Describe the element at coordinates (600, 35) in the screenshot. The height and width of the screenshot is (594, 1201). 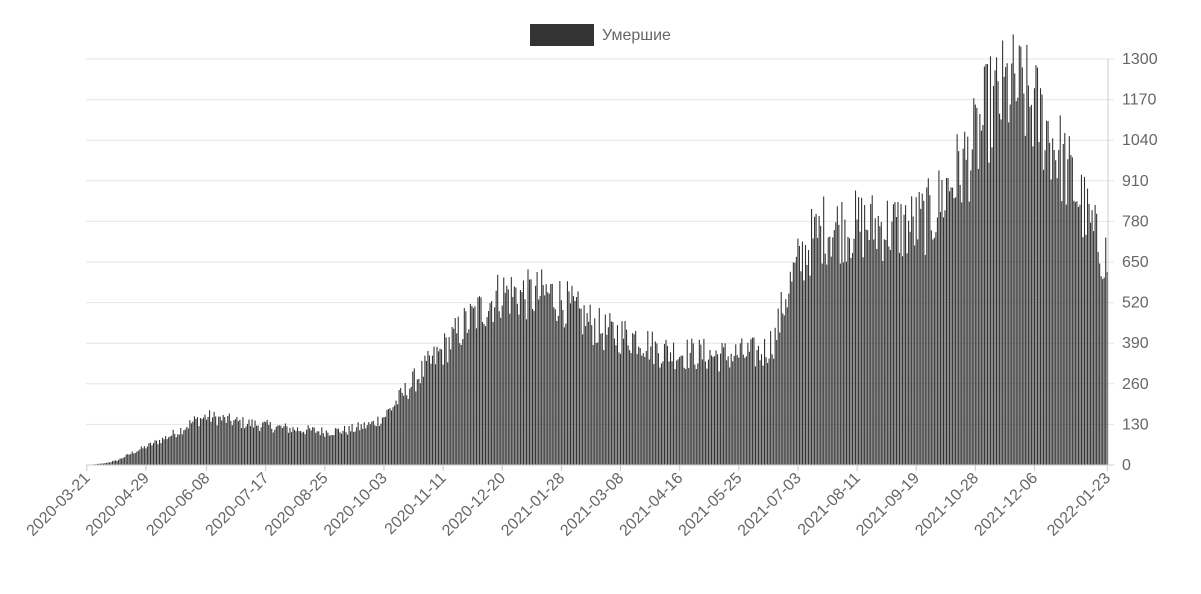
I see `legend: Умершие` at that location.